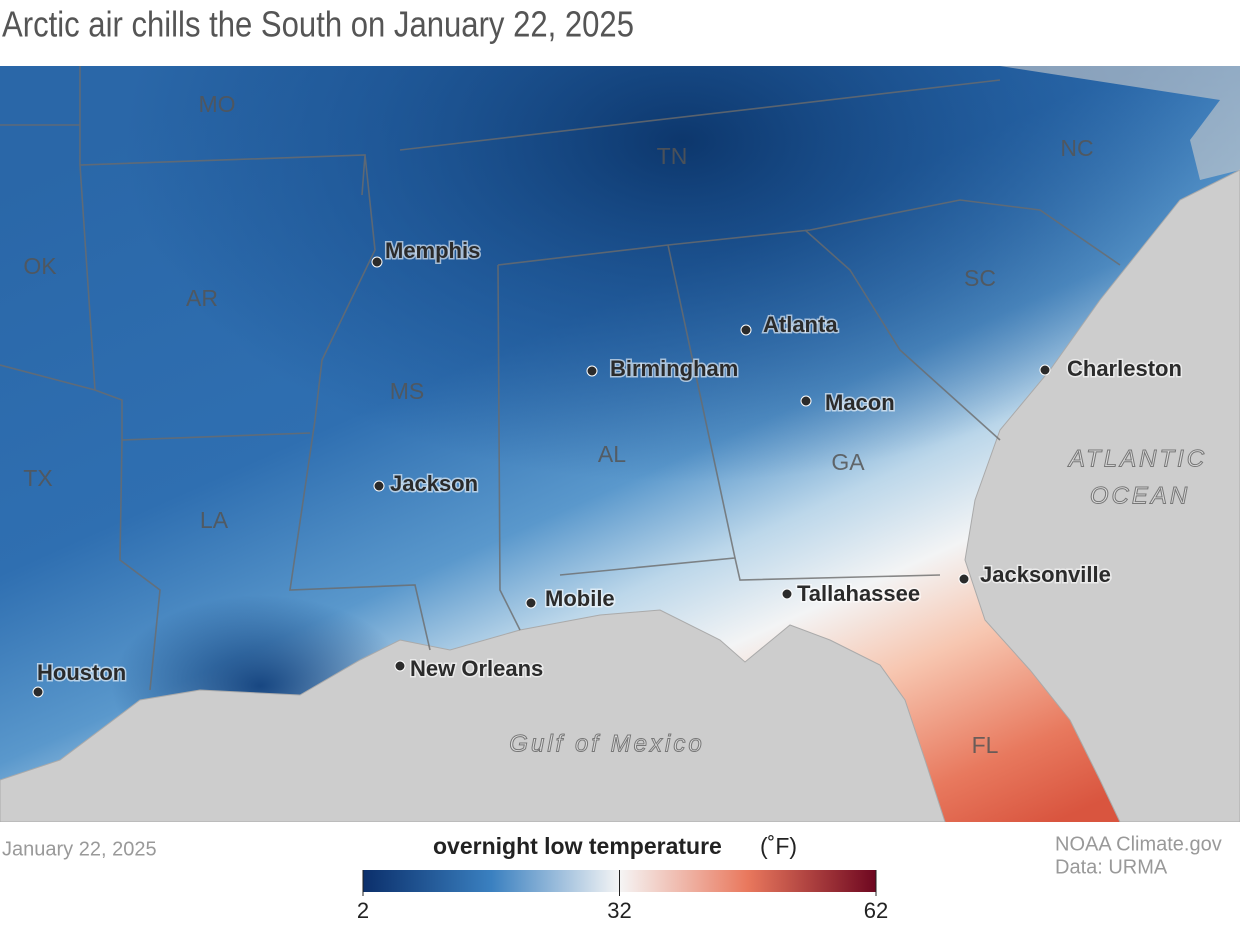  What do you see at coordinates (81, 672) in the screenshot?
I see `city-label: Houston` at bounding box center [81, 672].